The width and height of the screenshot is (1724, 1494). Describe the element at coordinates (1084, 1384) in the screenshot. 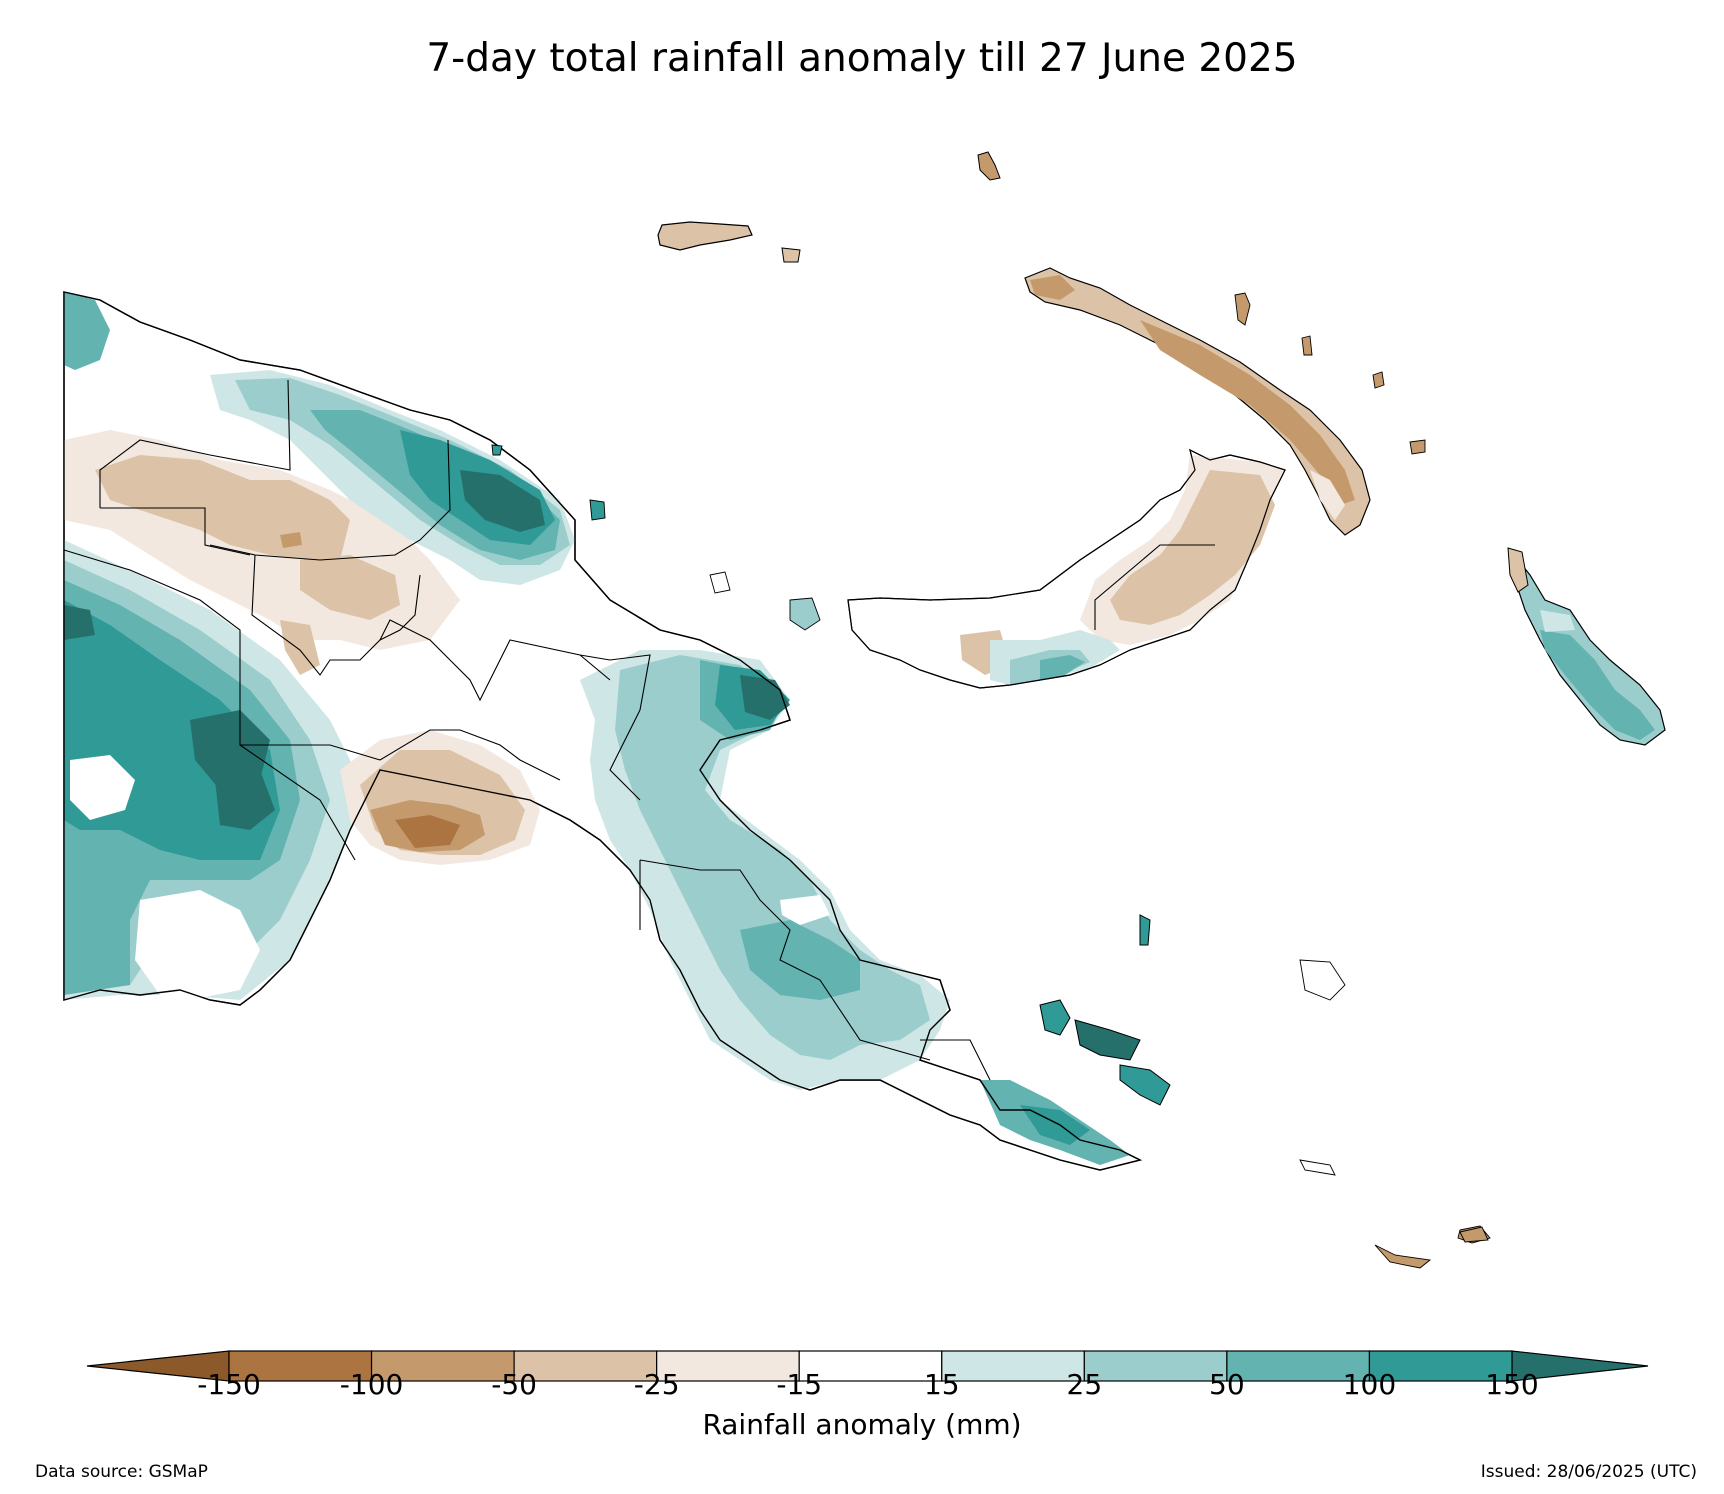

I see `colorbar-tick-label: 25` at that location.